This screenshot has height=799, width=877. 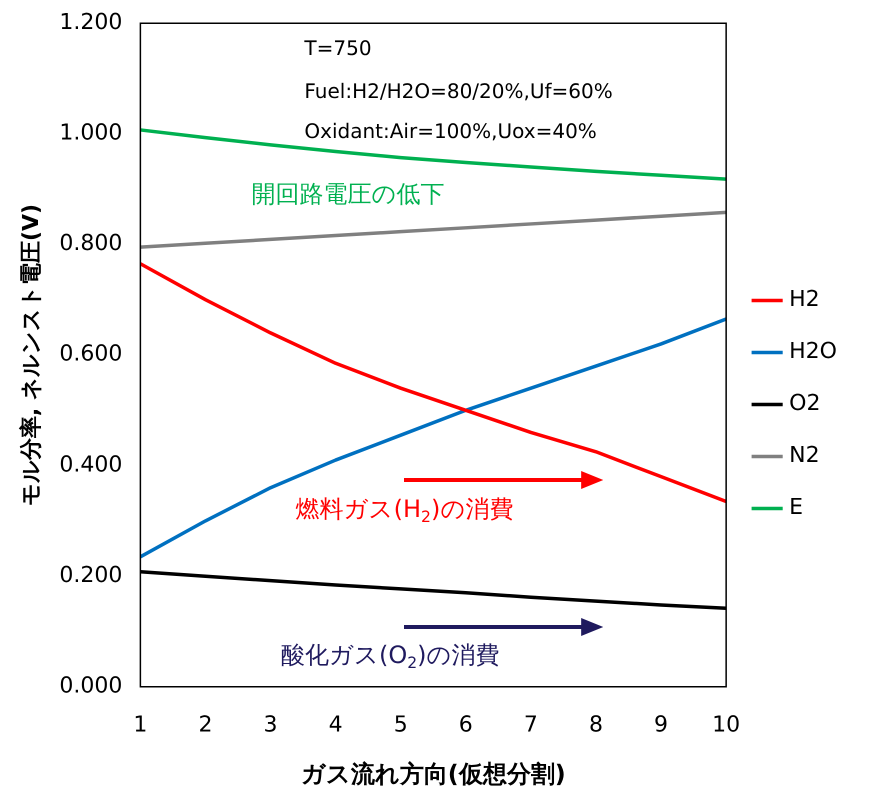 I want to click on y-axis-title: モル分率, ネルンスト電圧(V), so click(x=31, y=355).